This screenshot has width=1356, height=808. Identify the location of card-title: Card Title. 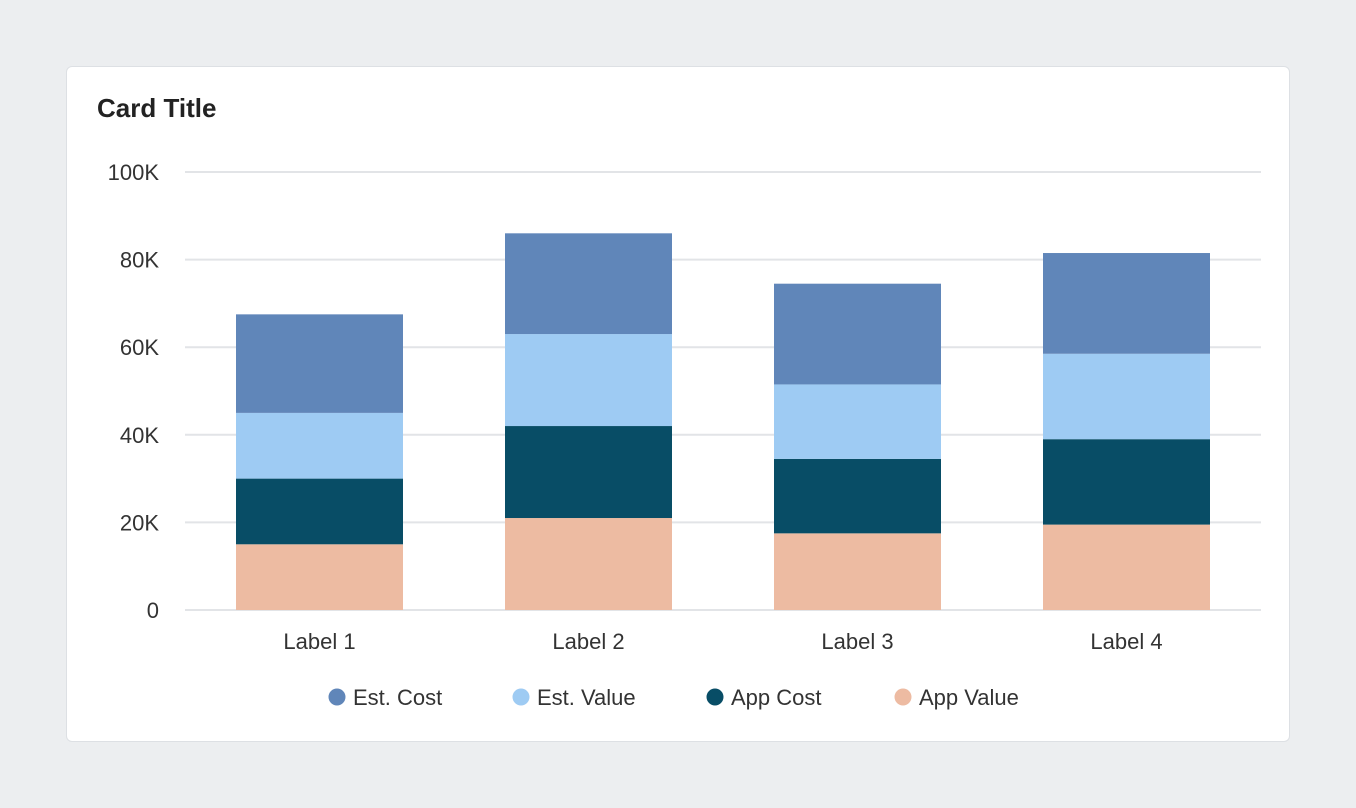
(157, 108).